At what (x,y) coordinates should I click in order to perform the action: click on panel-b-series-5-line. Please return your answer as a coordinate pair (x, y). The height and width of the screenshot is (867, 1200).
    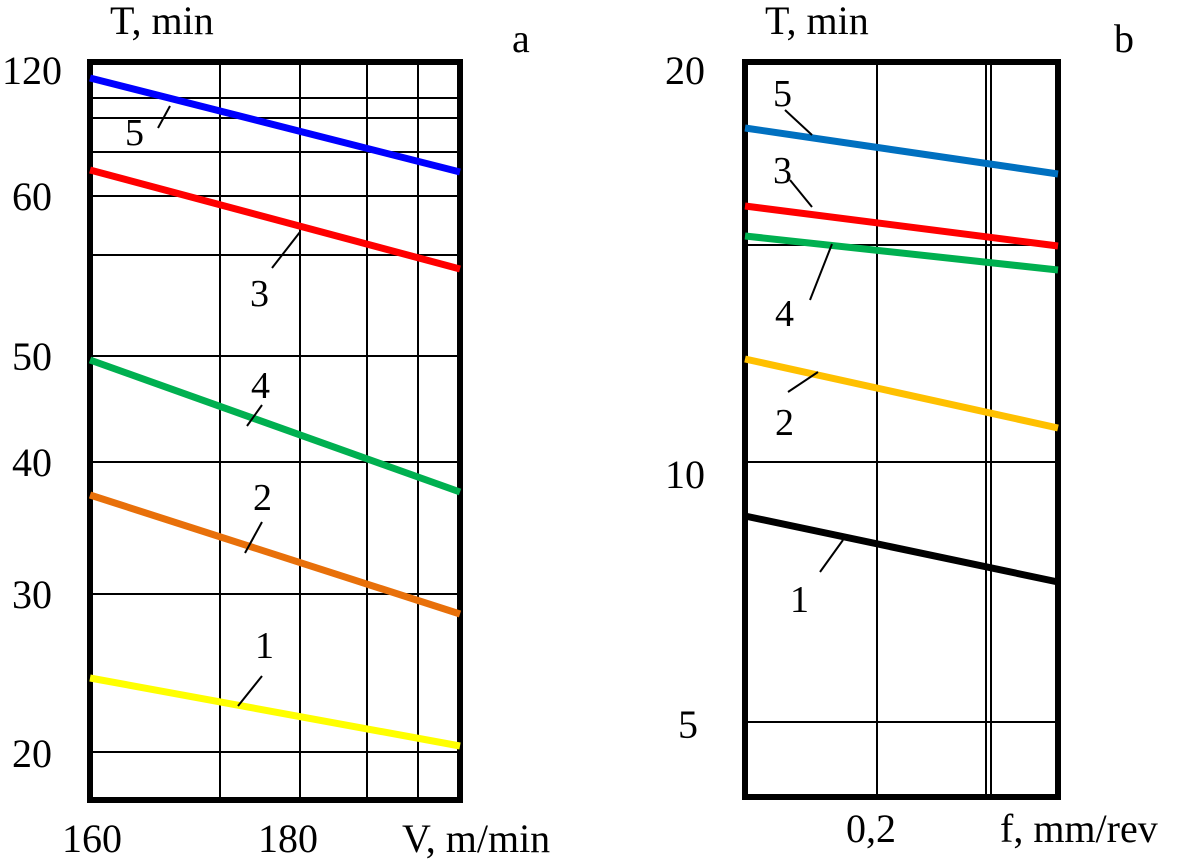
    Looking at the image, I should click on (901, 151).